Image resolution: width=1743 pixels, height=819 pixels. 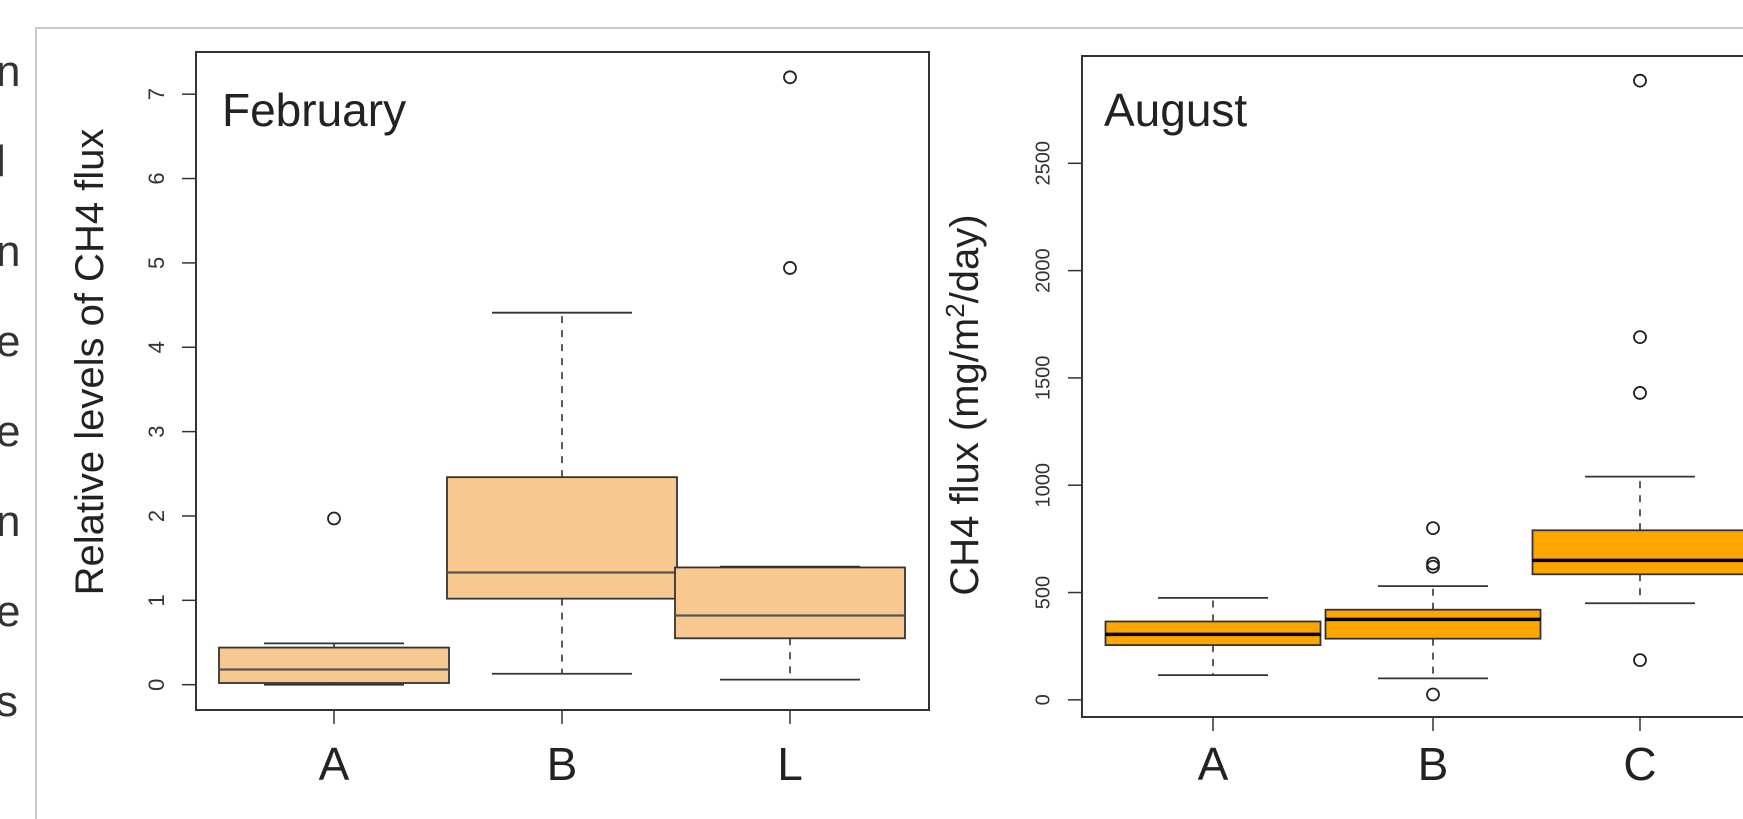 I want to click on y-tick-label: 7, so click(x=156, y=94).